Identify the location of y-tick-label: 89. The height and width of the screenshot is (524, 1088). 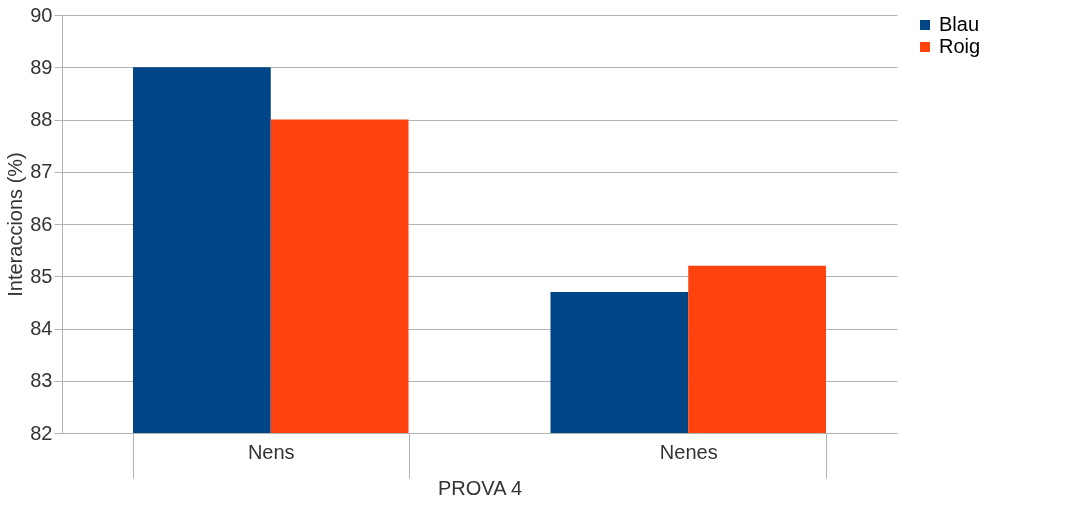
(41, 66).